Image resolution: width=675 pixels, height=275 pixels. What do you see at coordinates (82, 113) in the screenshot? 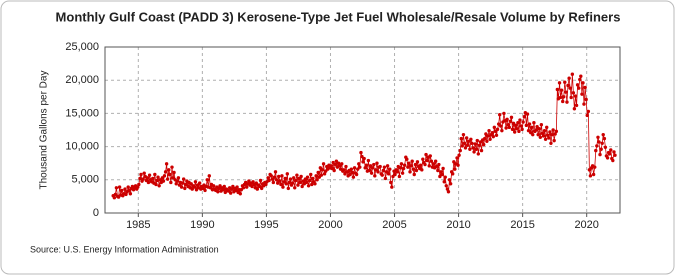
I see `y-tick-label: 15,000` at bounding box center [82, 113].